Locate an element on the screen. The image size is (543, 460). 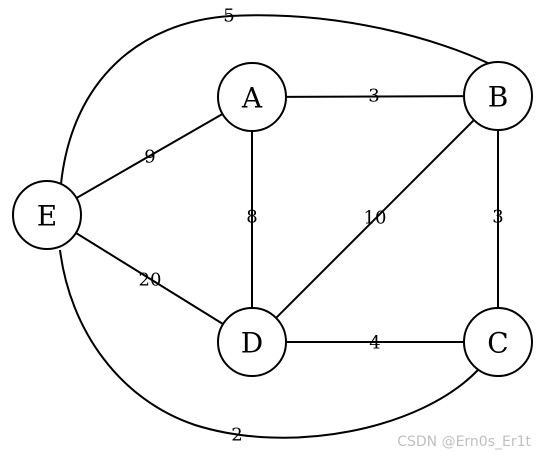
node-label: D is located at coordinates (252, 343).